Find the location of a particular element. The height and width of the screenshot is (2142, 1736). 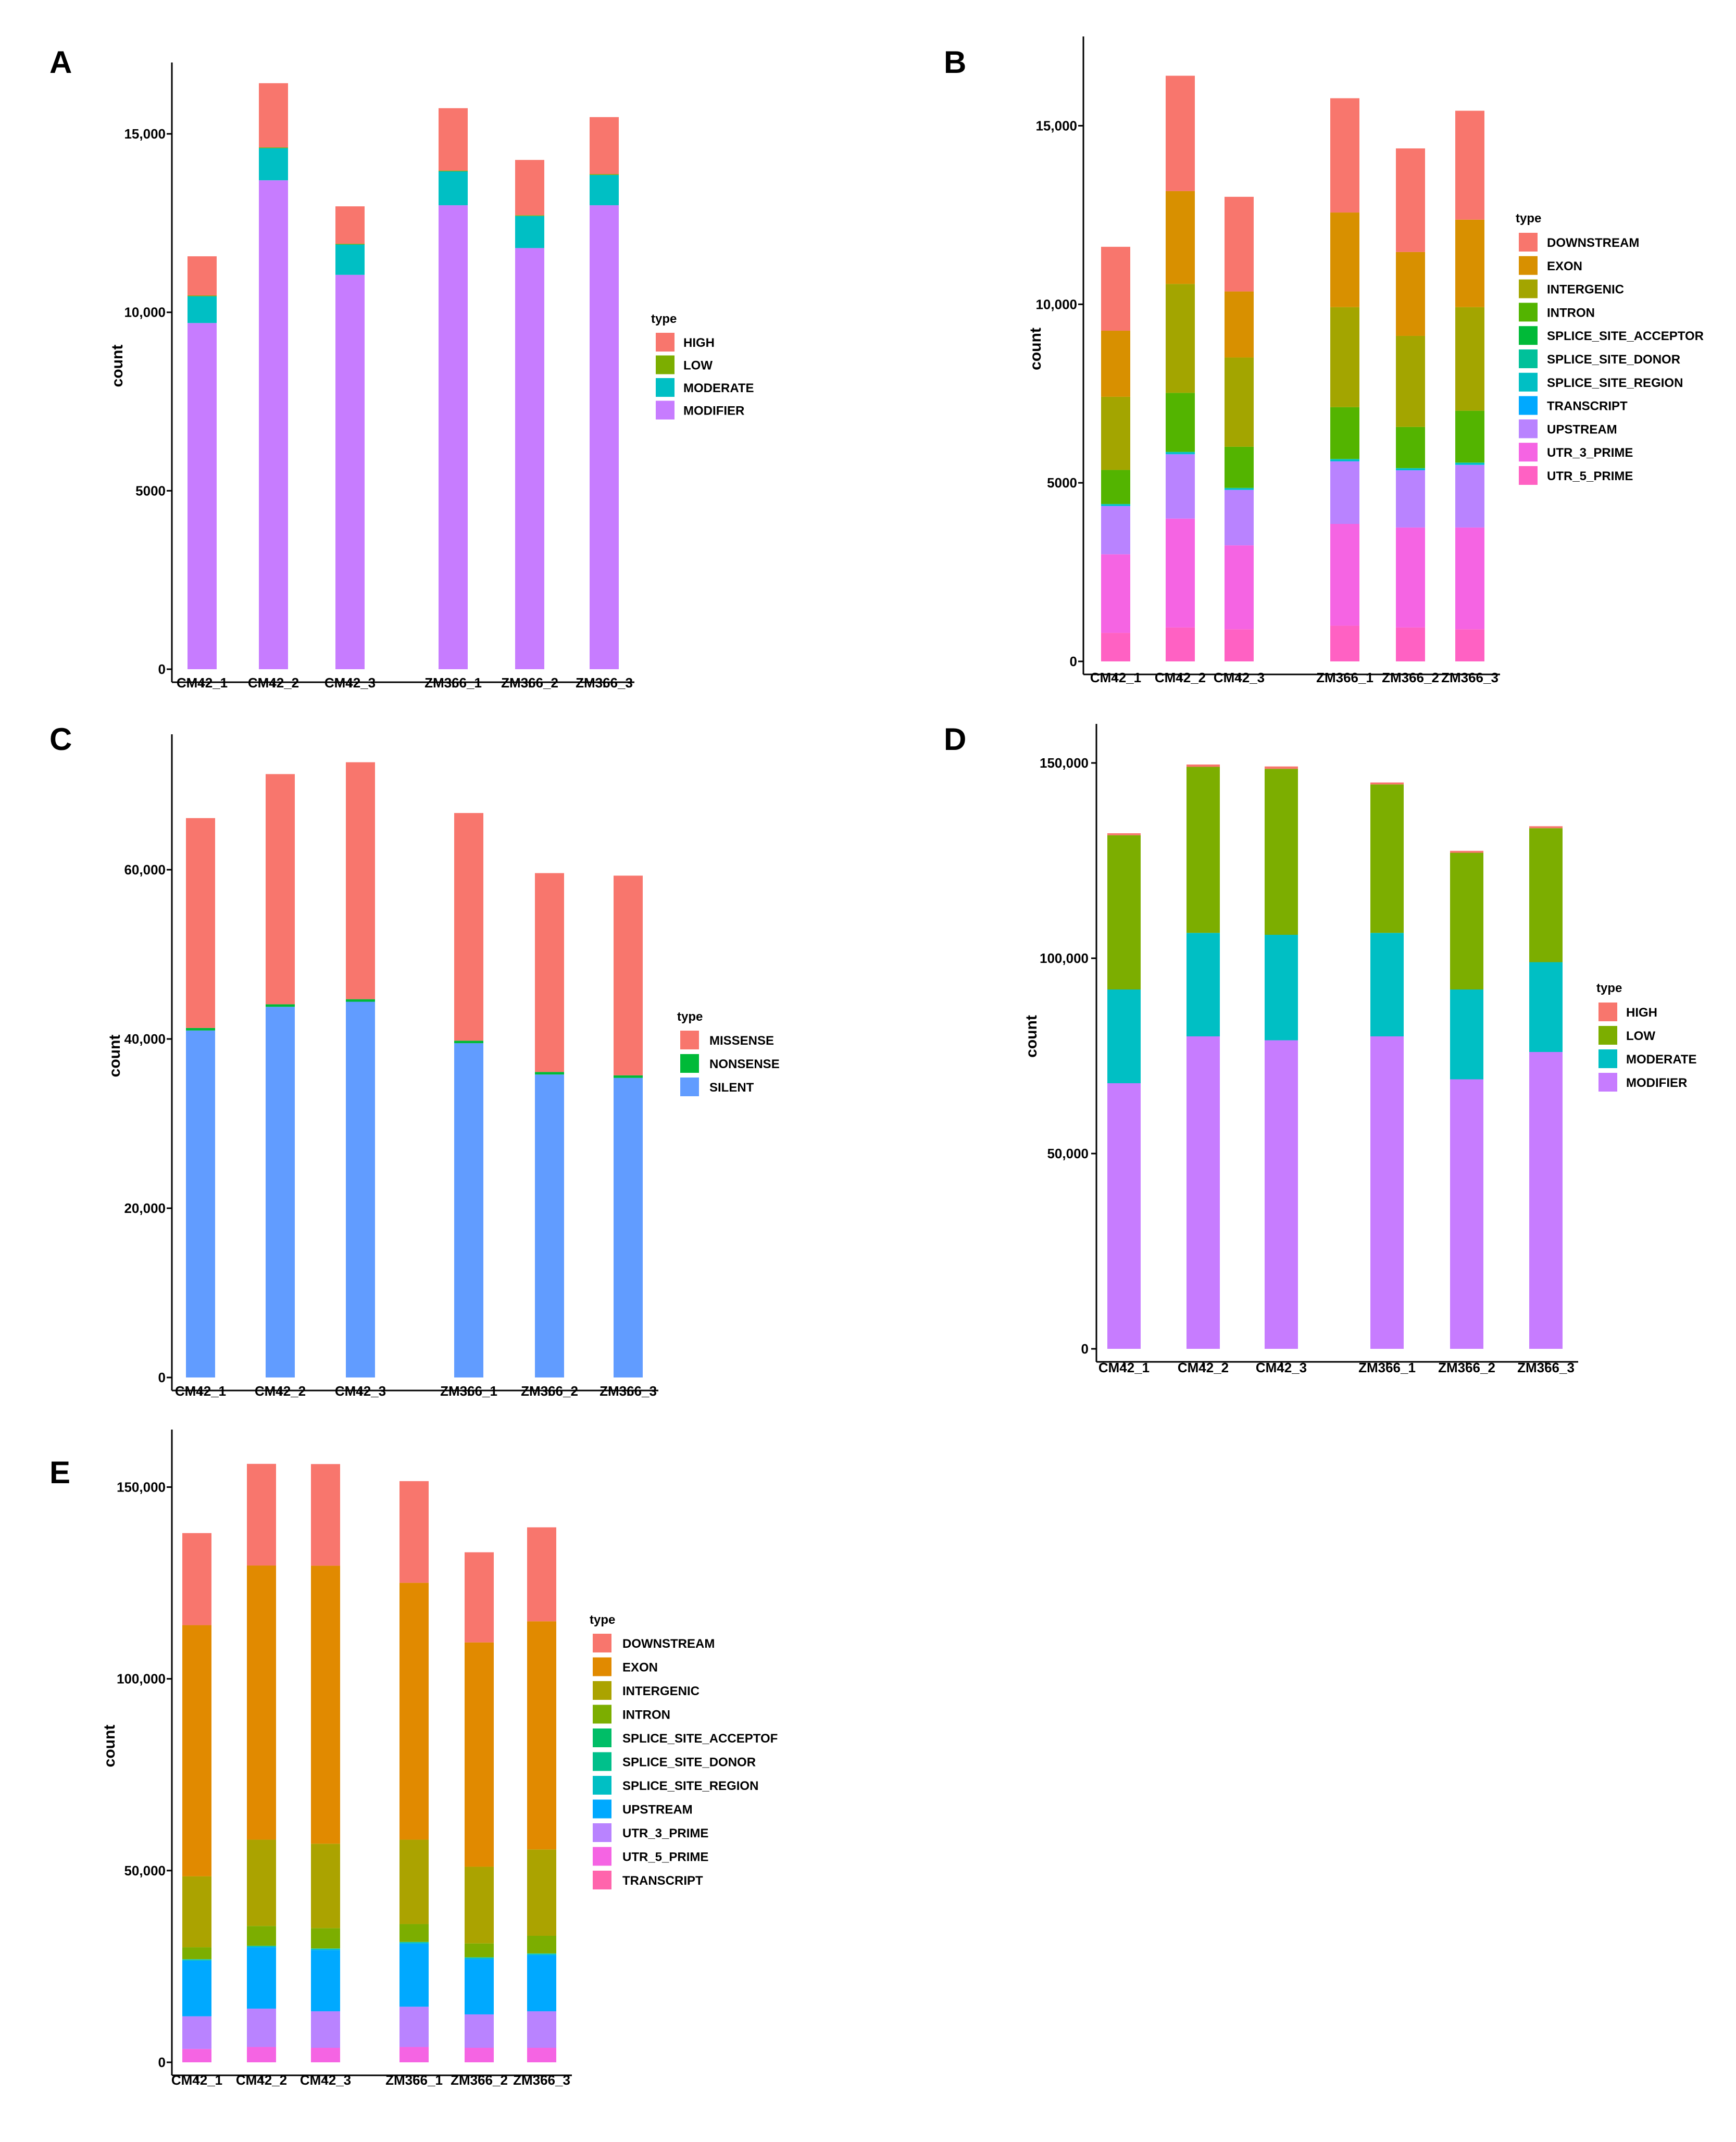

x-tick-label: CM42_3 is located at coordinates (1240, 678).